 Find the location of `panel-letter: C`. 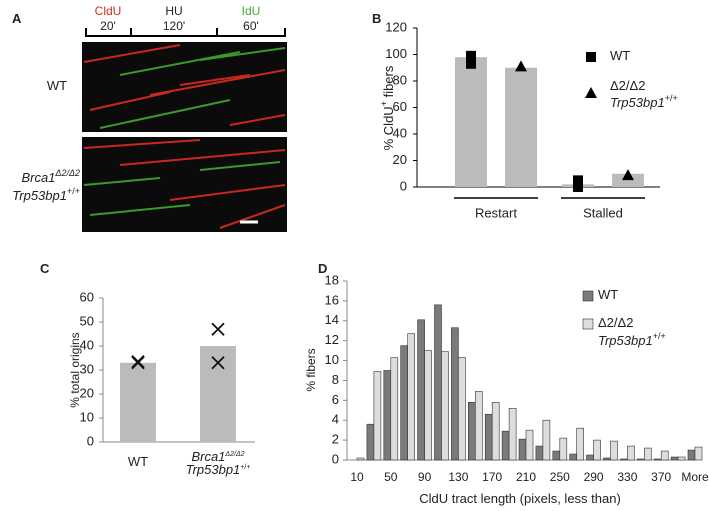

panel-letter: C is located at coordinates (45, 268).